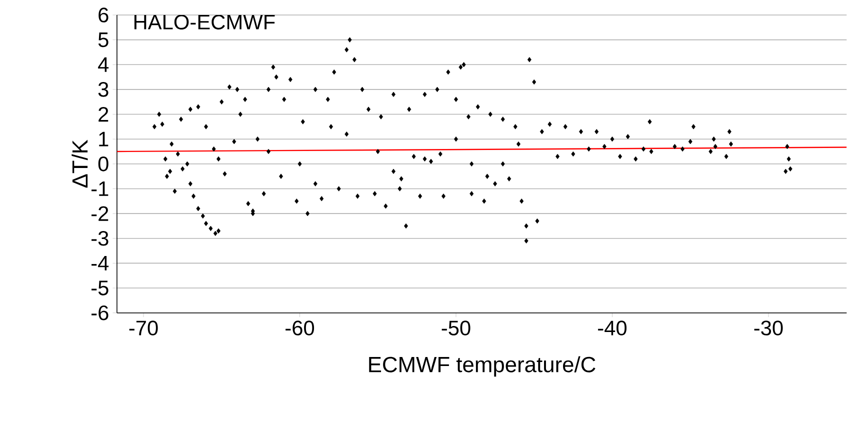  I want to click on y-tick-label: 4, so click(103, 65).